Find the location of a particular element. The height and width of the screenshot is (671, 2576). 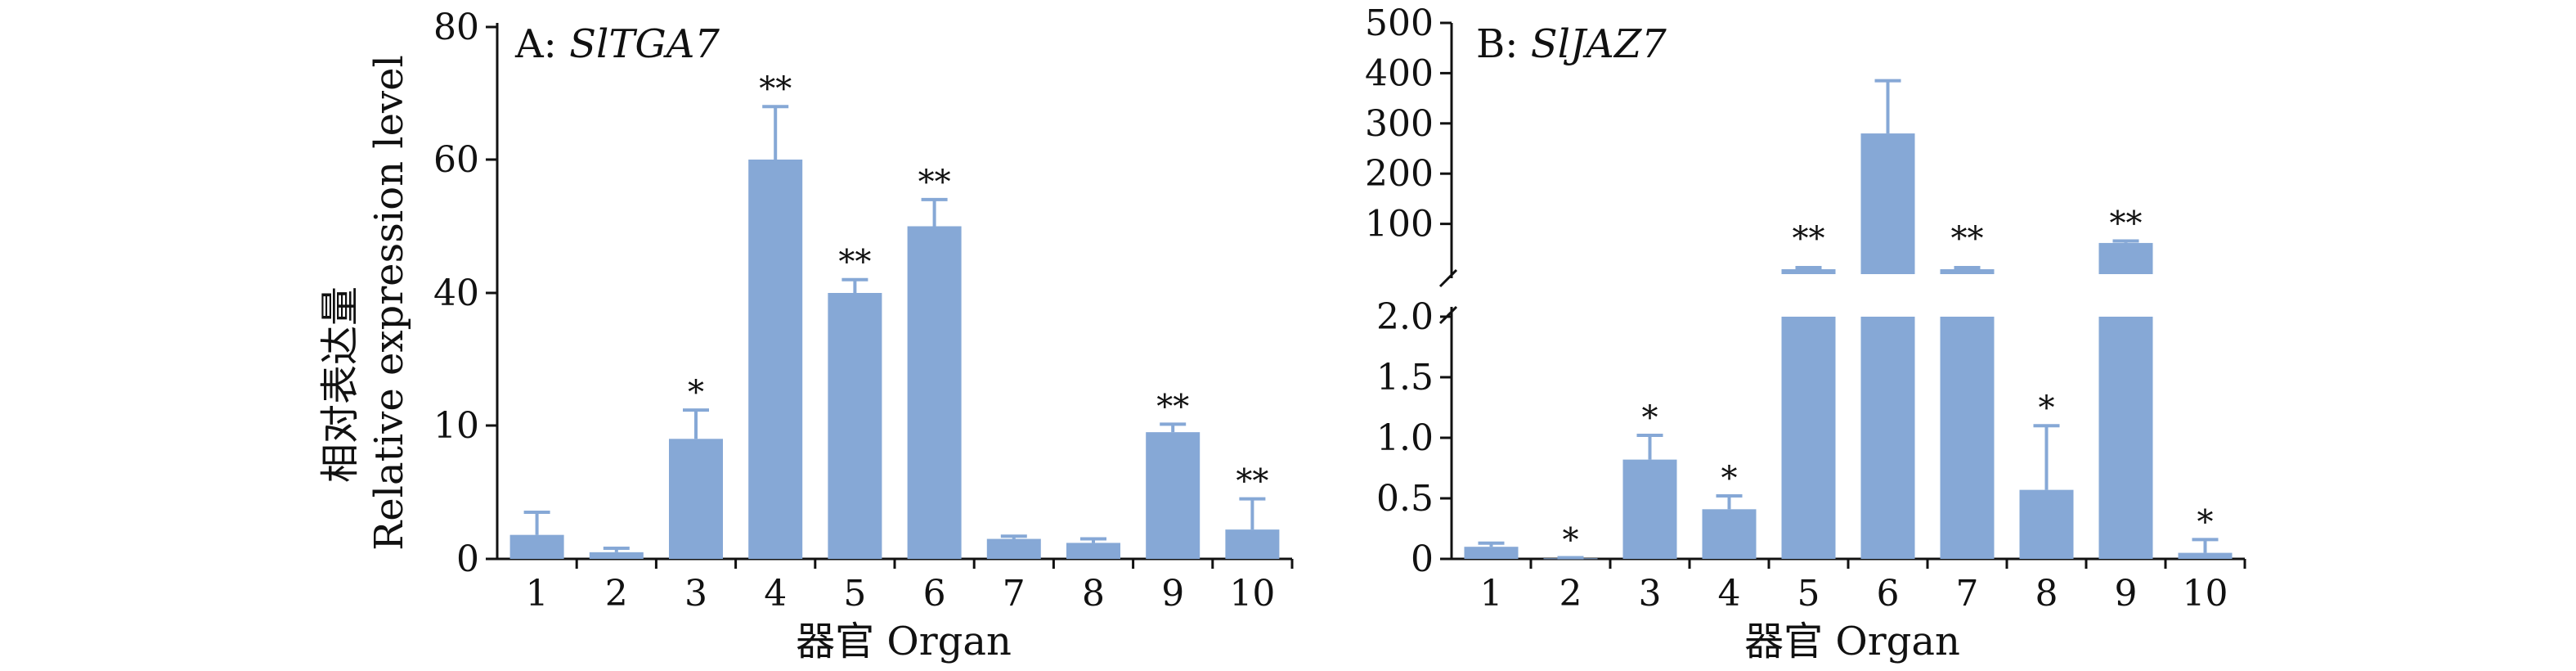

panel-a-xtick-label: 5 is located at coordinates (854, 594).